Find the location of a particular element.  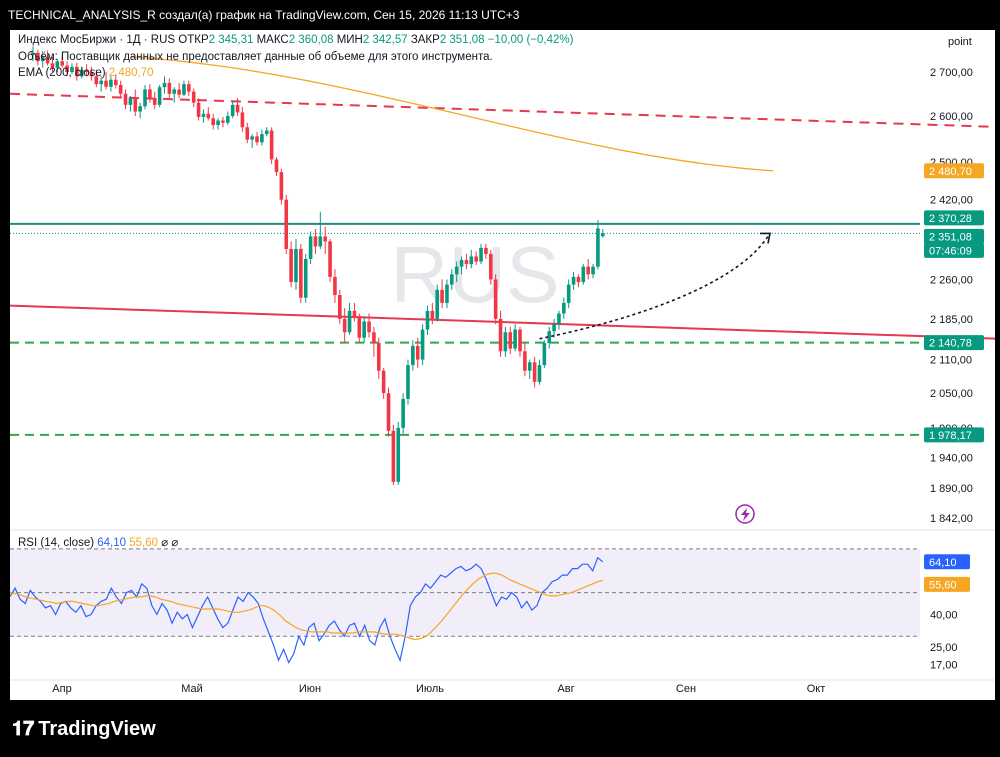

price-tick-label: 2 185,00 is located at coordinates (951, 320).